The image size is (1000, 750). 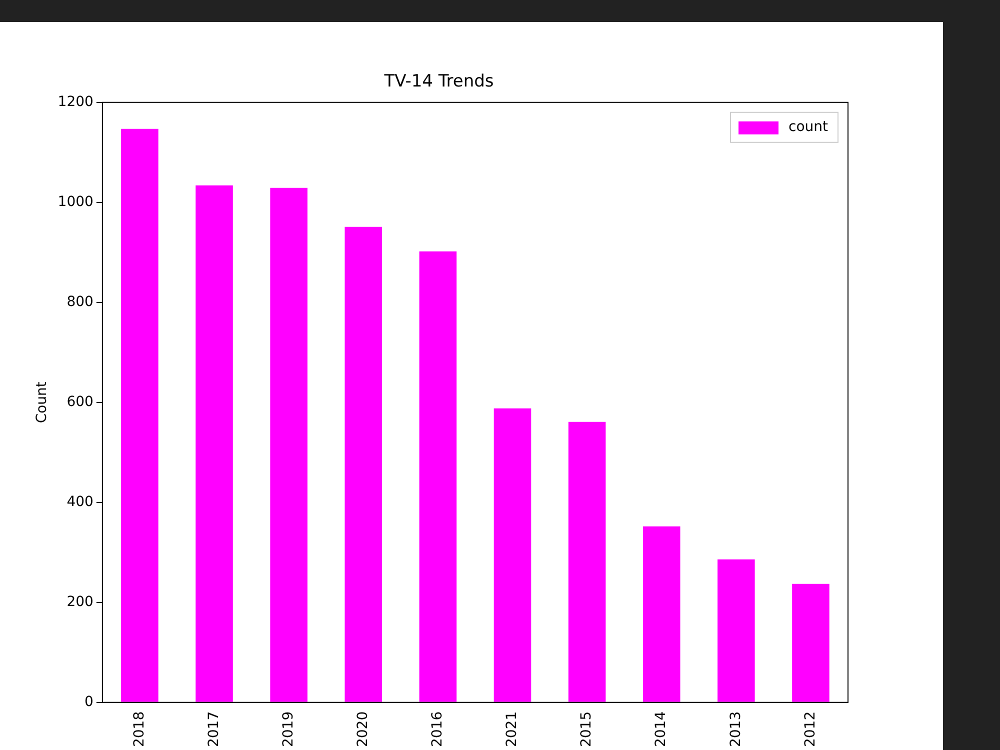 What do you see at coordinates (736, 729) in the screenshot?
I see `x-tick-label: 2013` at bounding box center [736, 729].